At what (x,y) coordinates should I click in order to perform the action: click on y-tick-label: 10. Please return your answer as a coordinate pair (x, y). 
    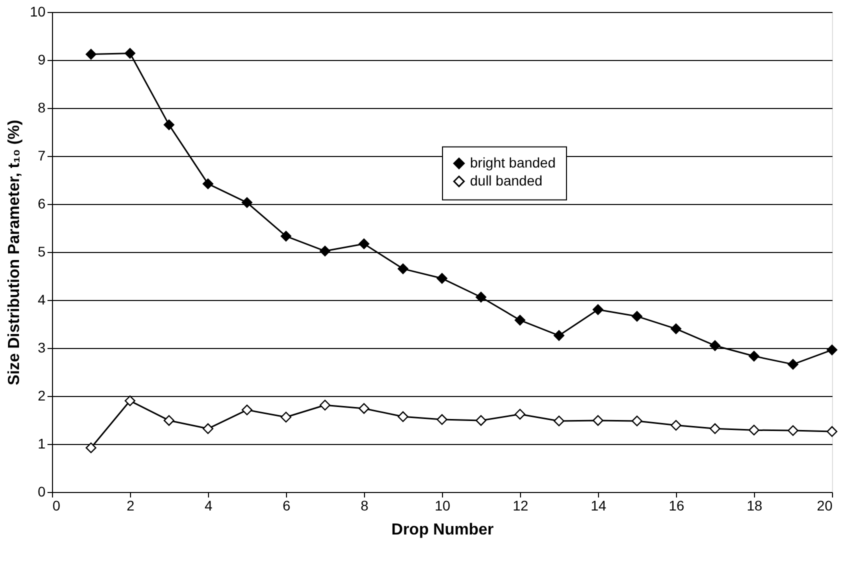
    Looking at the image, I should click on (38, 12).